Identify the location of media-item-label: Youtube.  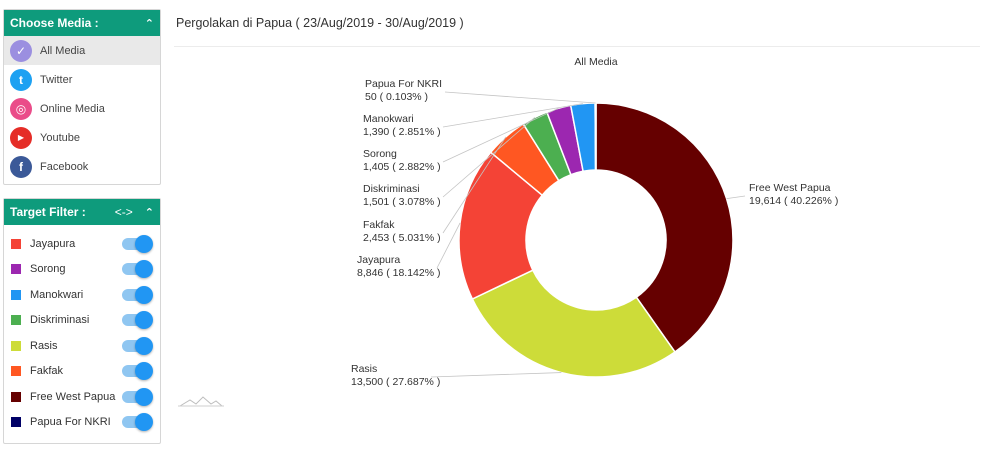
(60, 137).